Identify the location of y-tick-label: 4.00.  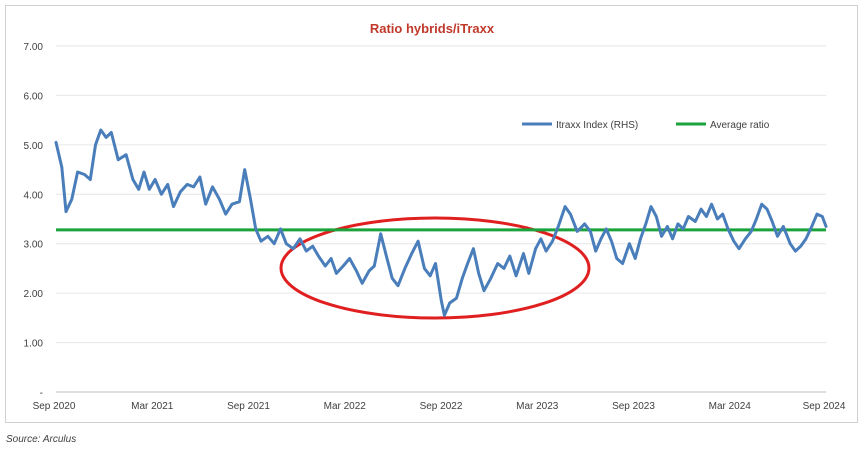
(34, 195).